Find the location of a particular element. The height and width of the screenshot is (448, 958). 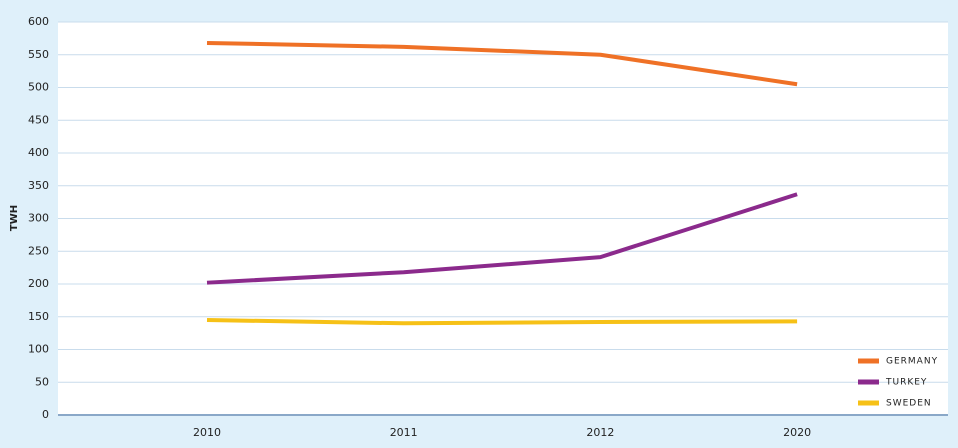

y-tick-label: 500 is located at coordinates (38, 87).